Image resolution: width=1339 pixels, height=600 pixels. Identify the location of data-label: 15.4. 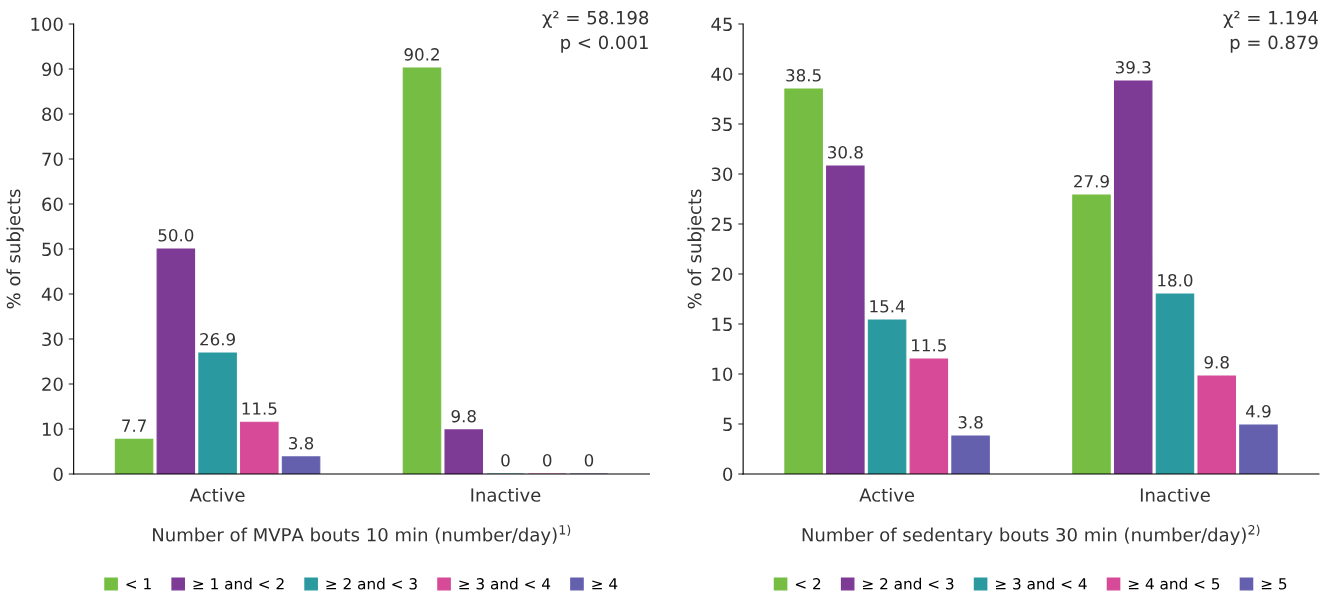
(887, 306).